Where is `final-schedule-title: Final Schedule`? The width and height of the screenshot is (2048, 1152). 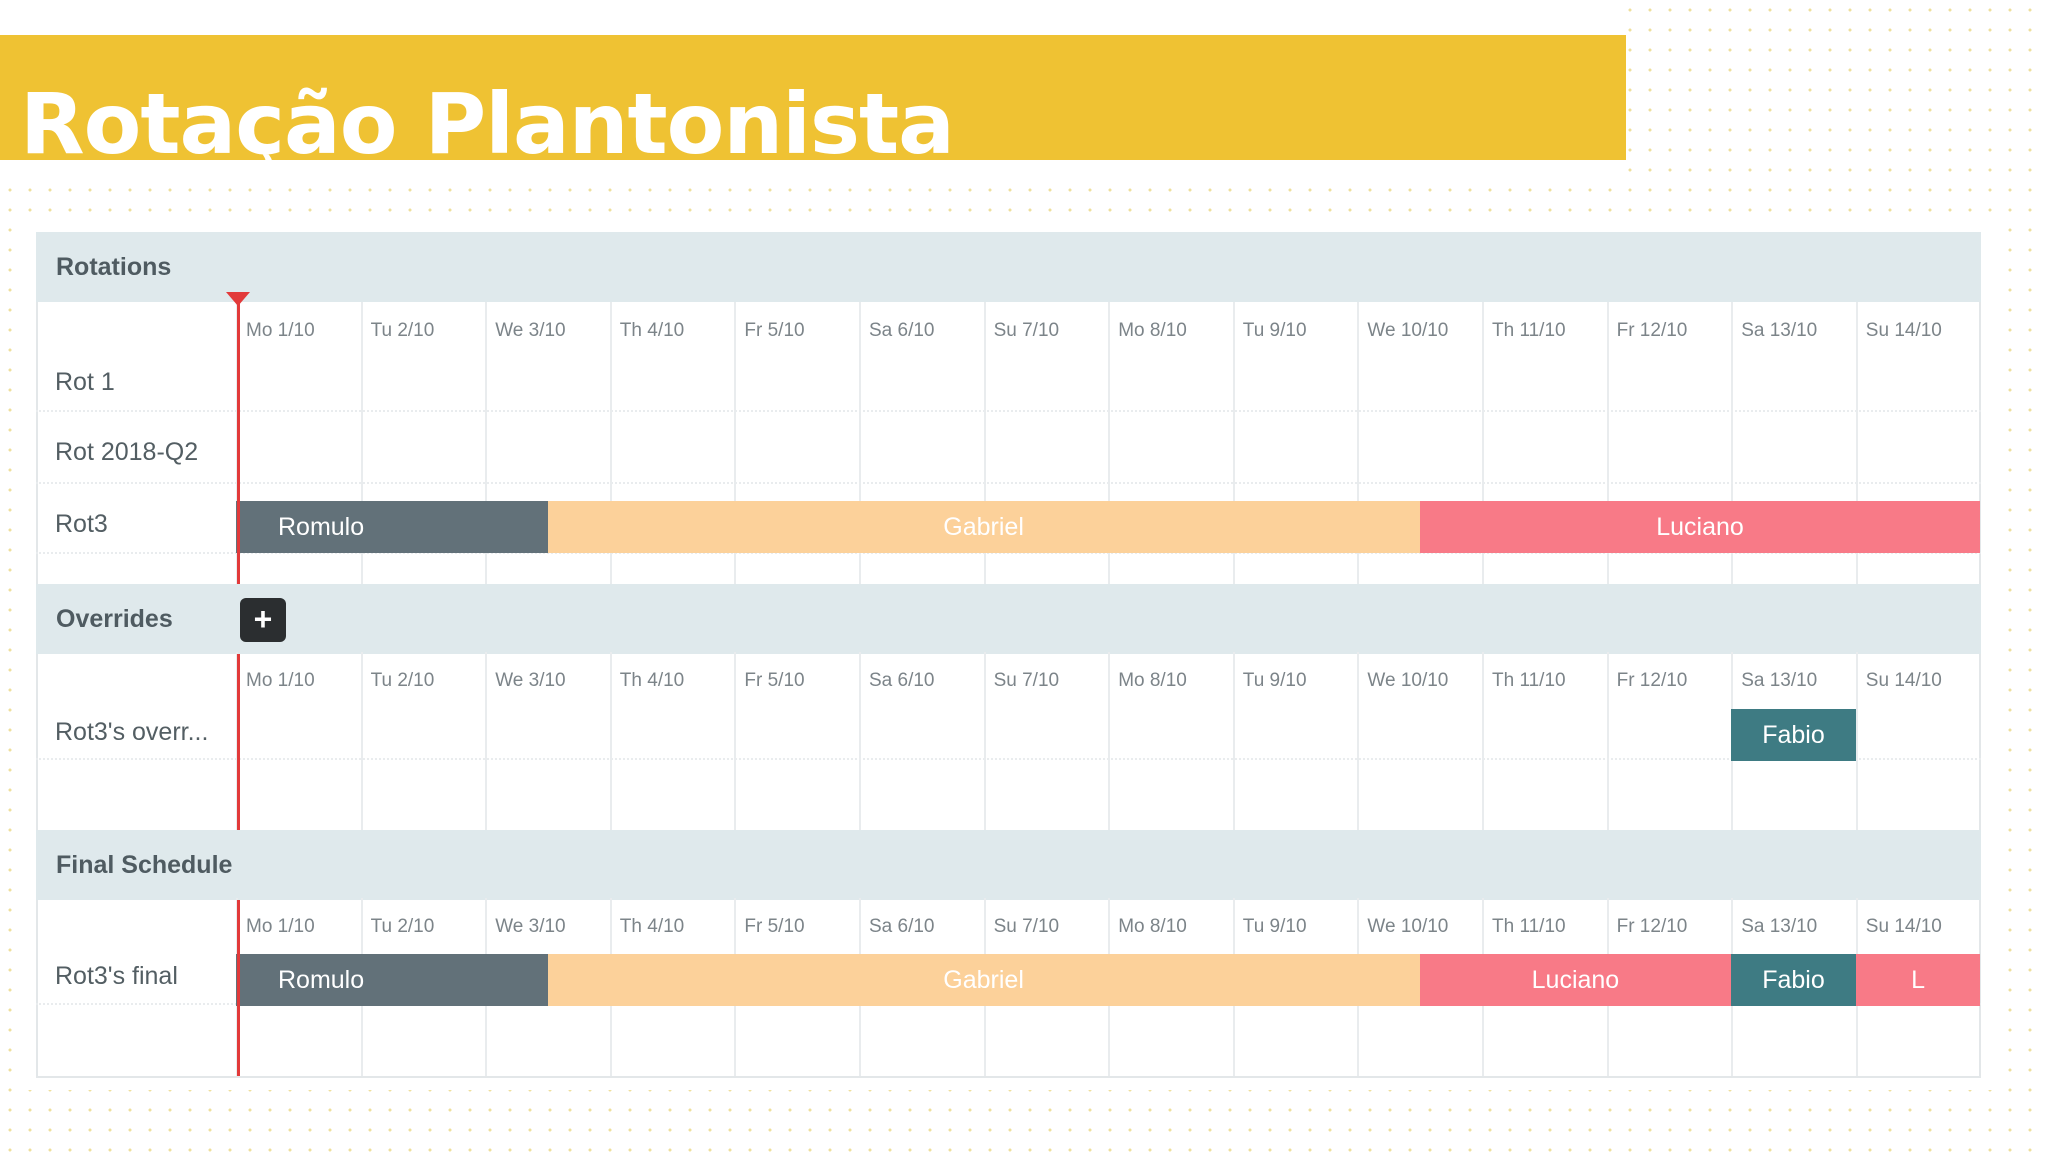 final-schedule-title: Final Schedule is located at coordinates (144, 865).